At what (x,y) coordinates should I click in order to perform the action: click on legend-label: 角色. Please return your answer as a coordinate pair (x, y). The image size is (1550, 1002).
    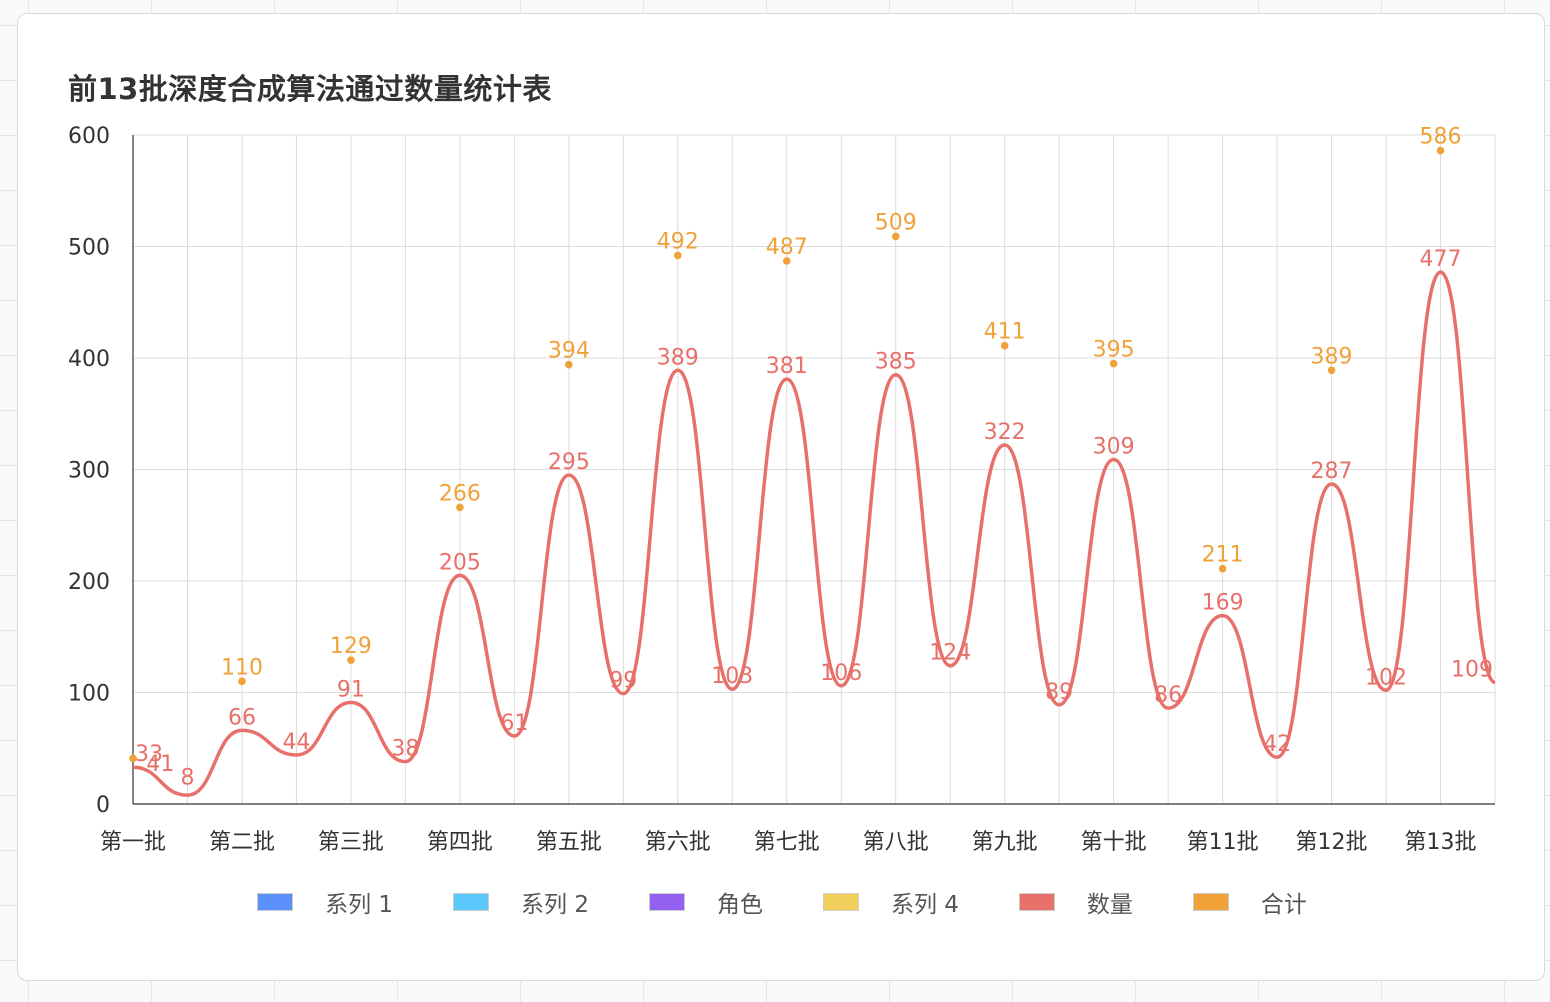
    Looking at the image, I should click on (739, 905).